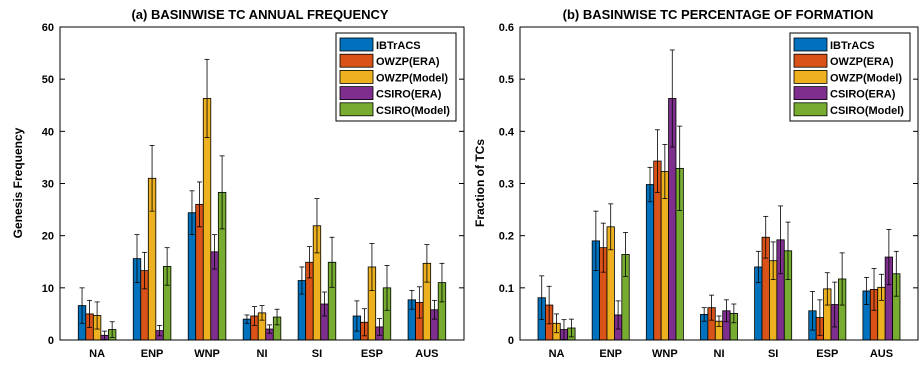 The height and width of the screenshot is (368, 922). What do you see at coordinates (881, 354) in the screenshot?
I see `panel-b-xtick-label: AUS` at bounding box center [881, 354].